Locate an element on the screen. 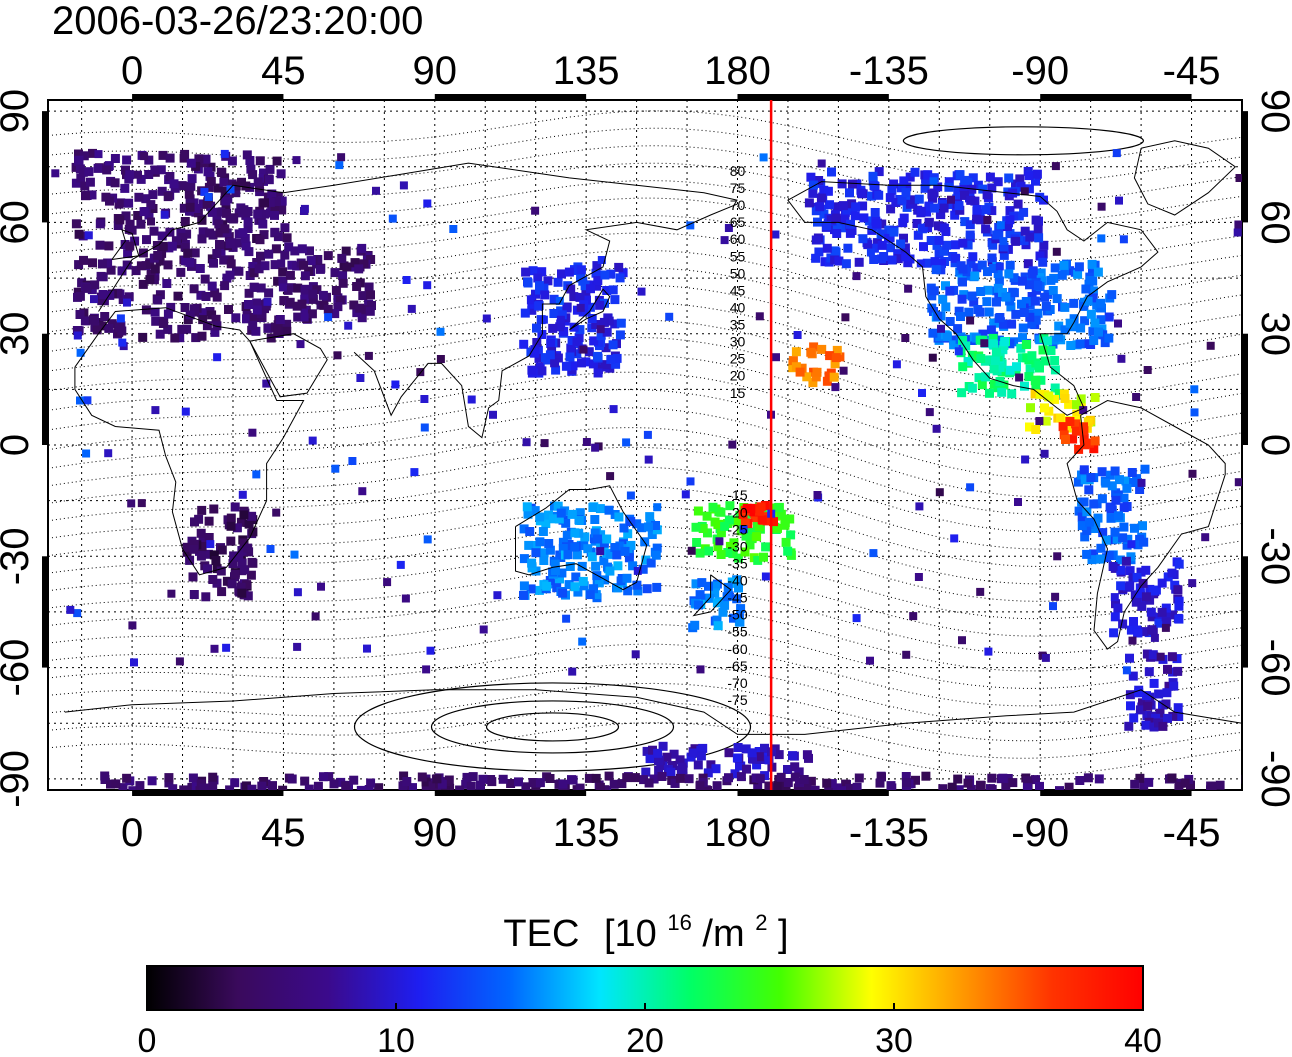  pole-contour-ring is located at coordinates (1023, 141).